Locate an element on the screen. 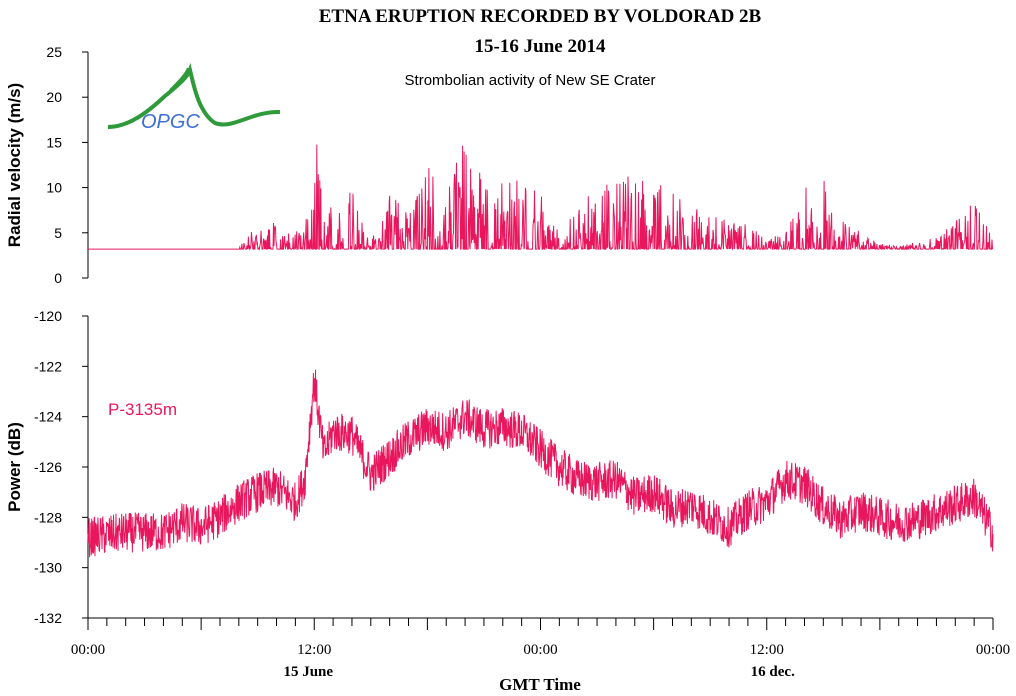 This screenshot has width=1016, height=696. y-tick-label: -130 is located at coordinates (48, 568).